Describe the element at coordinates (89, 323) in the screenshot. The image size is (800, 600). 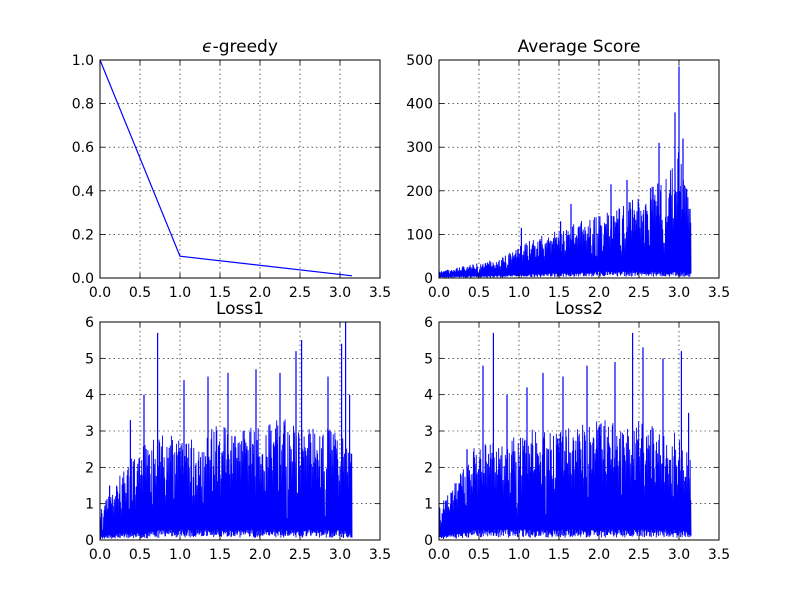
I see `loss1-ytick-label: 6` at that location.